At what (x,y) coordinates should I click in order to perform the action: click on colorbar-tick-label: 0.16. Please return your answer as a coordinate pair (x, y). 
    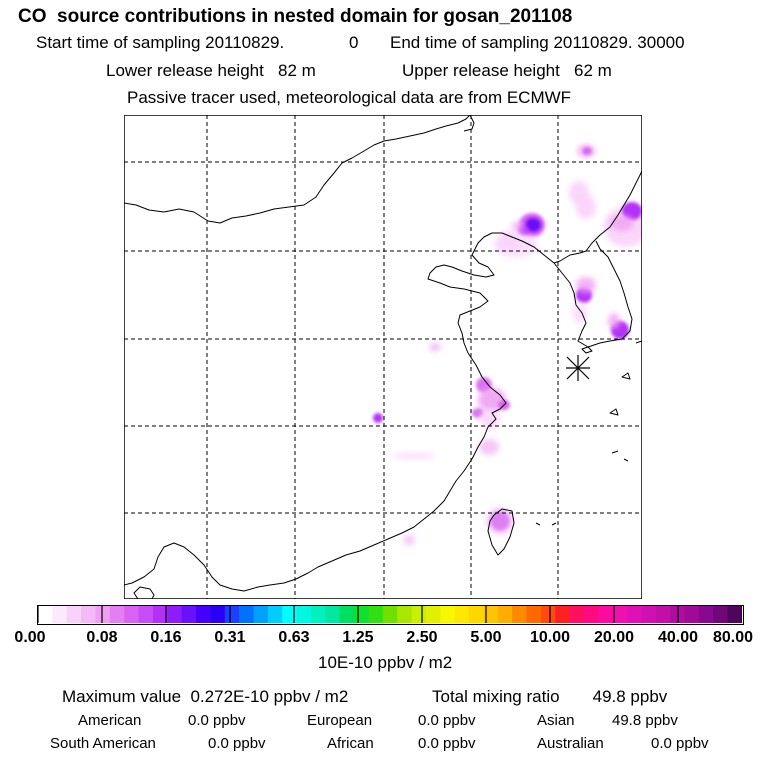
    Looking at the image, I should click on (166, 637).